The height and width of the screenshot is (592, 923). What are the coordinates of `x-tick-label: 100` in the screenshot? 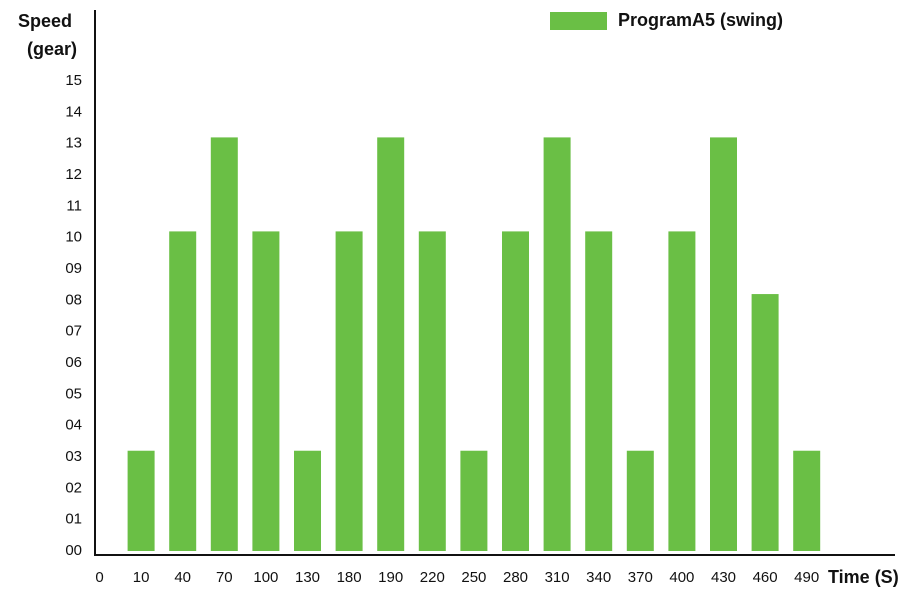 It's located at (265, 577).